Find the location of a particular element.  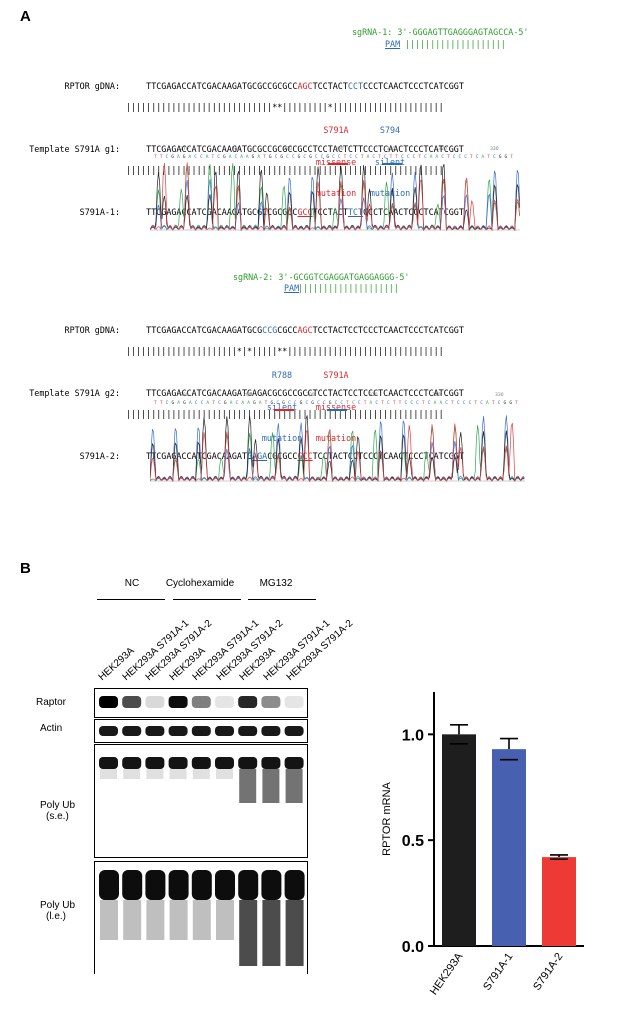

annotation-line: mutation is located at coordinates (336, 193).